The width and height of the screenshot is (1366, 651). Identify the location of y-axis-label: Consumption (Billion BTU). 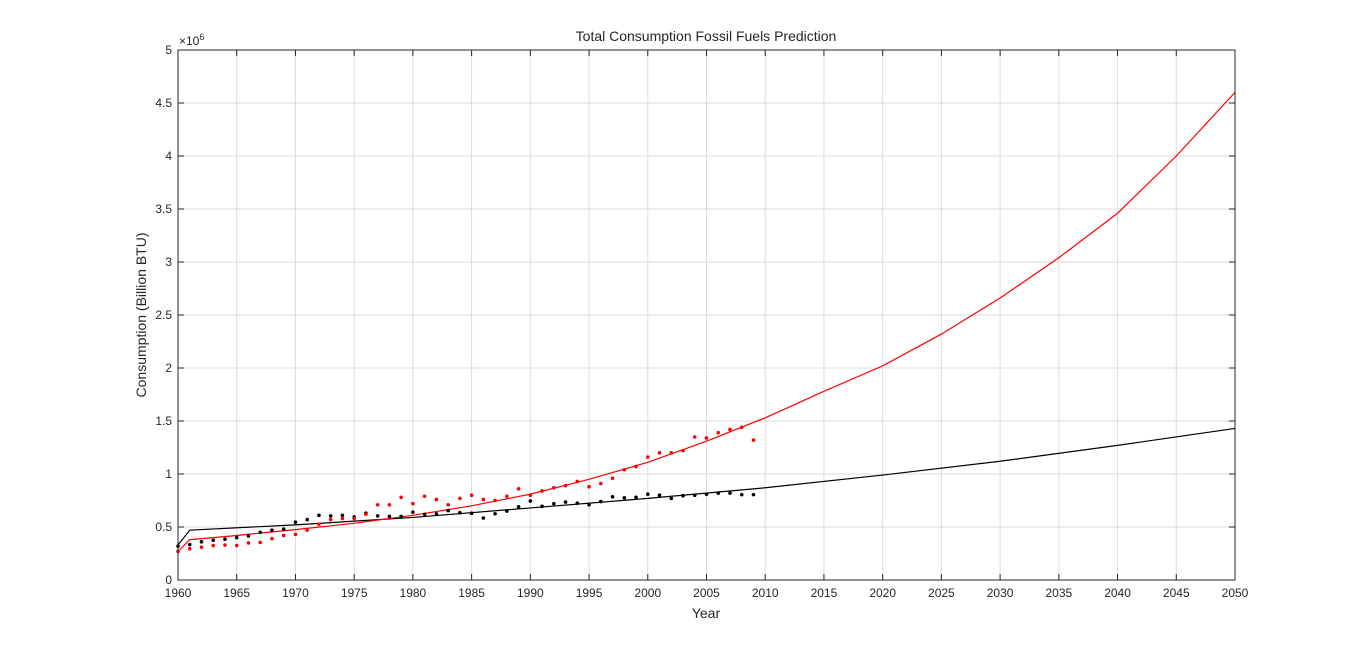
(141, 315).